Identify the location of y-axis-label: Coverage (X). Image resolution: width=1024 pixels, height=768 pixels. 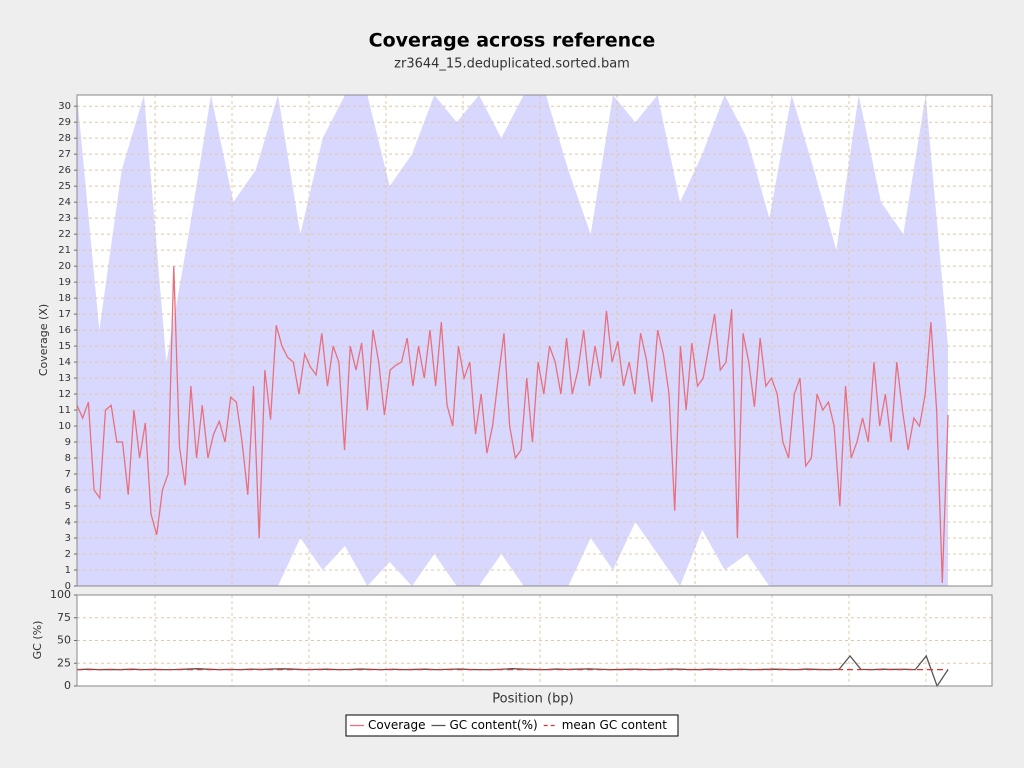
(43, 340).